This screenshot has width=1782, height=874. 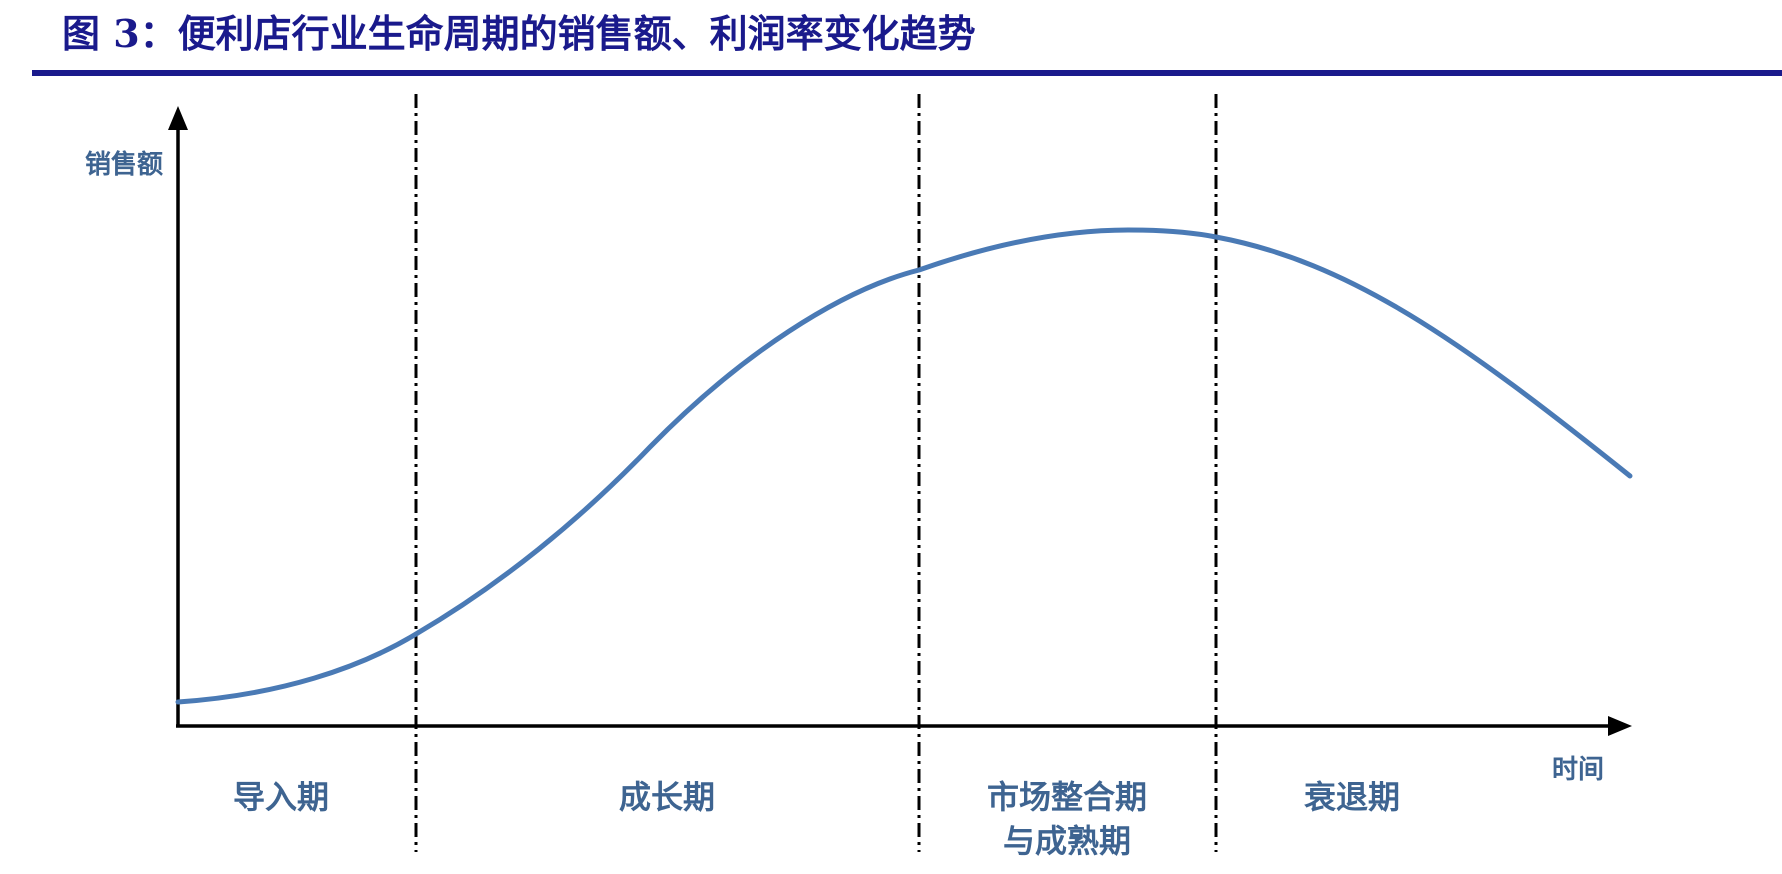 What do you see at coordinates (1352, 797) in the screenshot?
I see `stage-label-decline: 衰退期` at bounding box center [1352, 797].